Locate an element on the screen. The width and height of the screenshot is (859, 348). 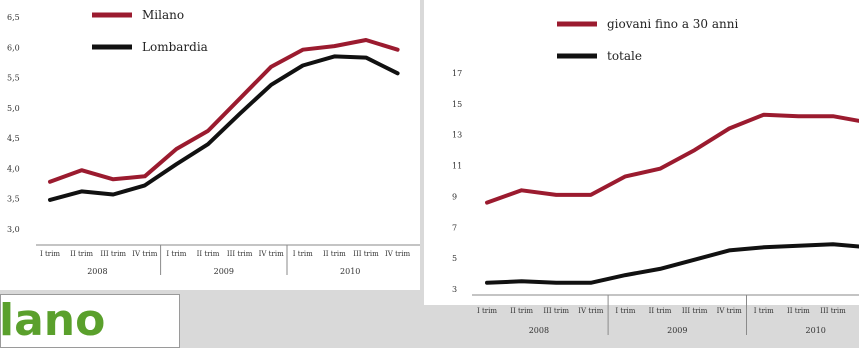
y-tick-label: 3 is located at coordinates (454, 289).